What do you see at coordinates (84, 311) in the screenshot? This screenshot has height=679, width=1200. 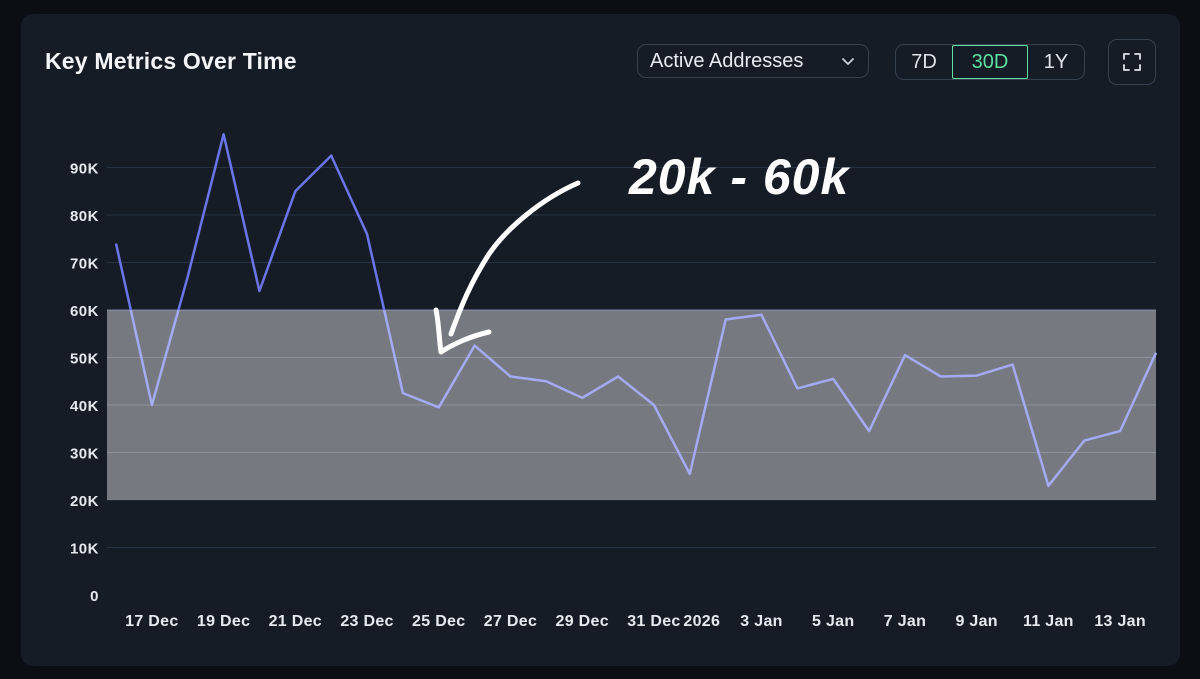 I see `y-tick-label: 60K` at bounding box center [84, 311].